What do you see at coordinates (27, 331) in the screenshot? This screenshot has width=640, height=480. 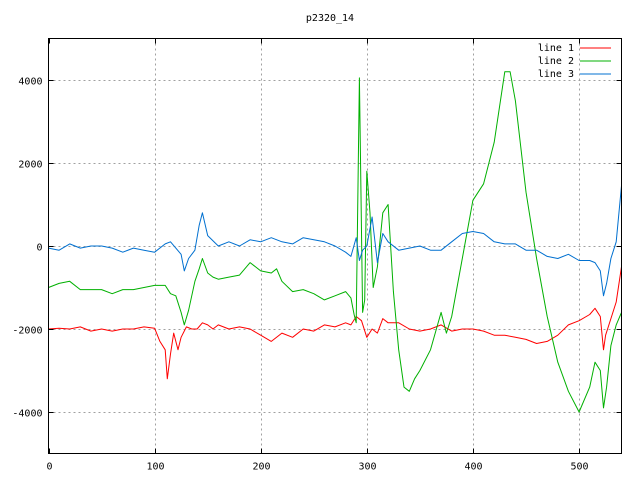 I see `y-tick-label: -2000` at bounding box center [27, 331].